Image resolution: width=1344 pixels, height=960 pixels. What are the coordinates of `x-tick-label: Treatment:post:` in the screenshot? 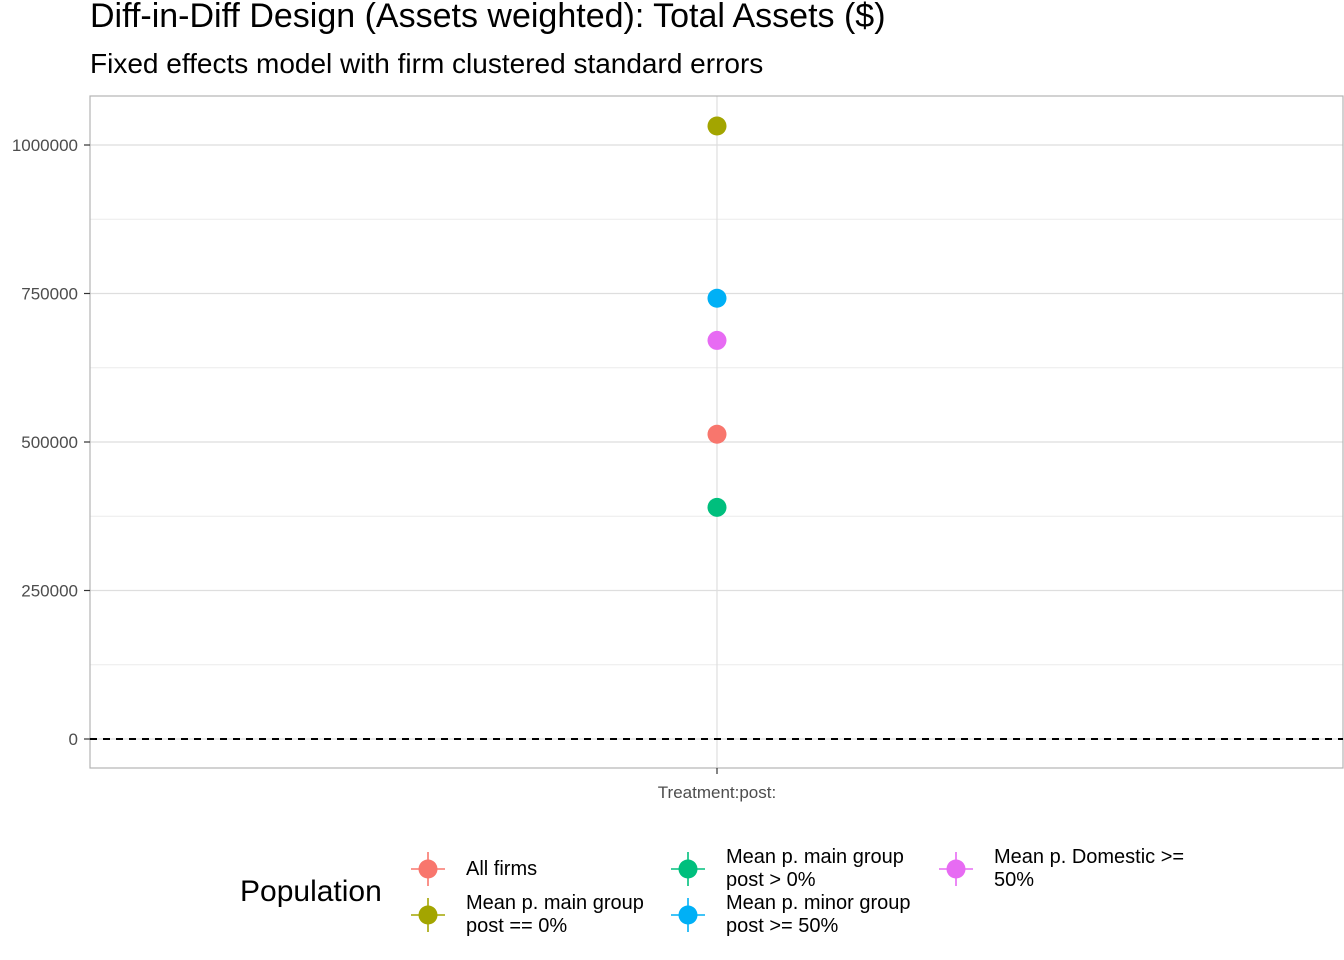 It's located at (717, 792).